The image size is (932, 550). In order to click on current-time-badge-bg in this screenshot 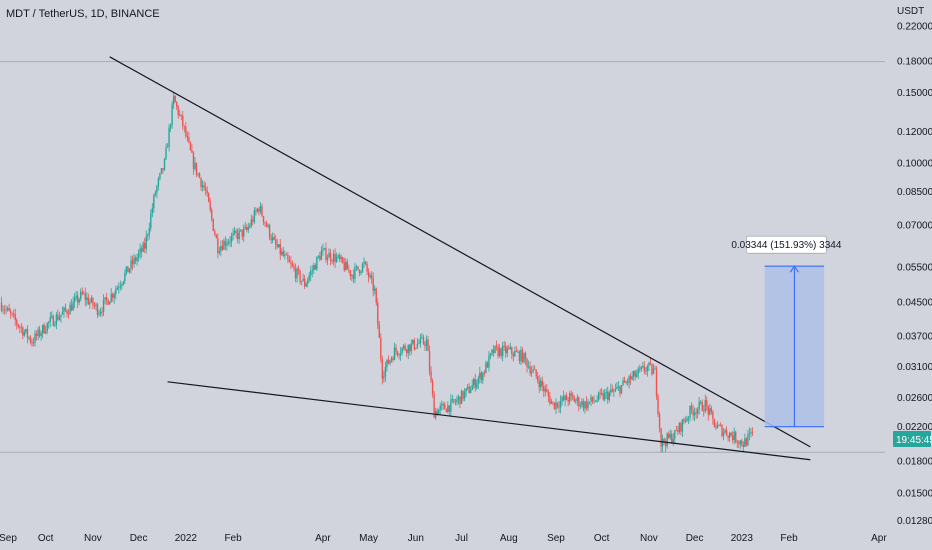, I will do `click(912, 439)`.